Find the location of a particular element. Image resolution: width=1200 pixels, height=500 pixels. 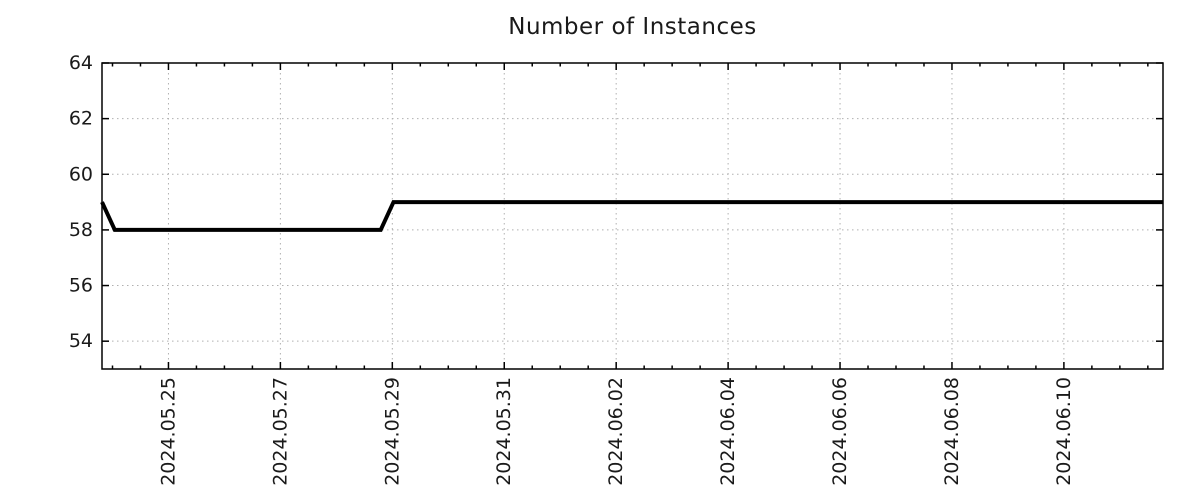

x-tick-label: 2024.05.29 is located at coordinates (392, 431).